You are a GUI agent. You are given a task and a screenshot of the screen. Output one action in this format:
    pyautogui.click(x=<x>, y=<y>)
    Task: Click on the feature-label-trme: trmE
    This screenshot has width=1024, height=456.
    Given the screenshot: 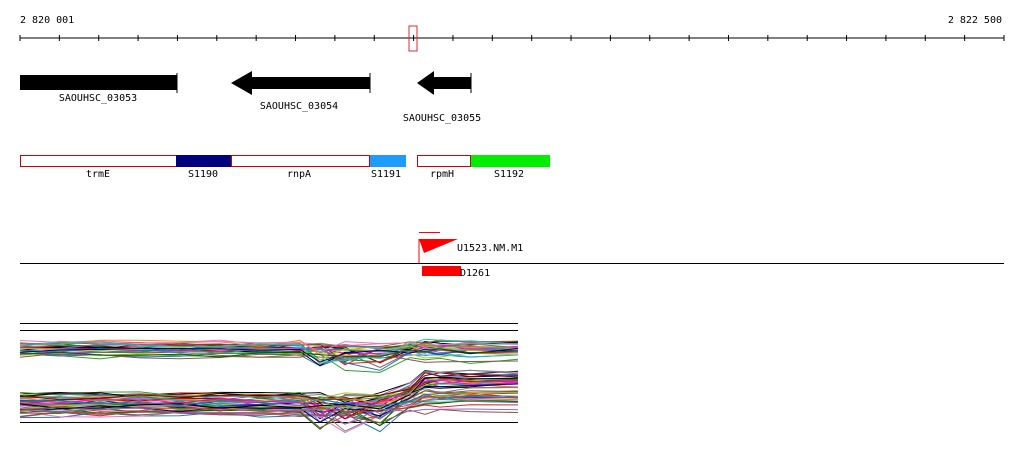 What is the action you would take?
    pyautogui.click(x=98, y=174)
    